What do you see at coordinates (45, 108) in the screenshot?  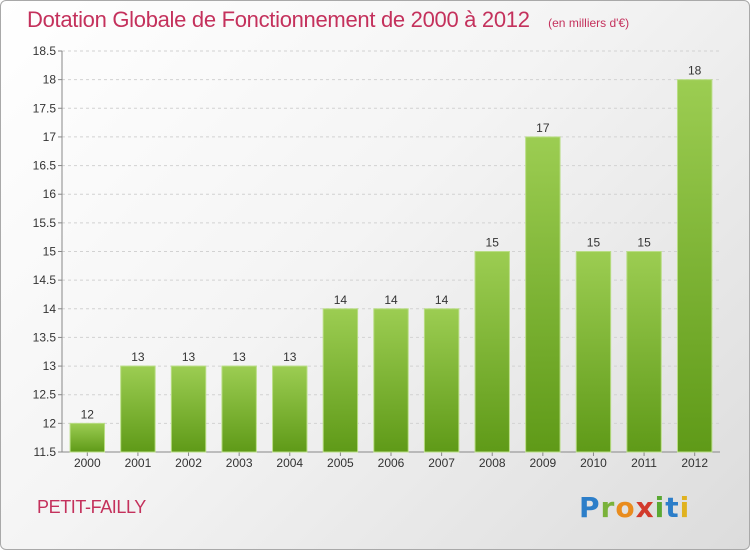 I see `y-tick-label: 17.5` at bounding box center [45, 108].